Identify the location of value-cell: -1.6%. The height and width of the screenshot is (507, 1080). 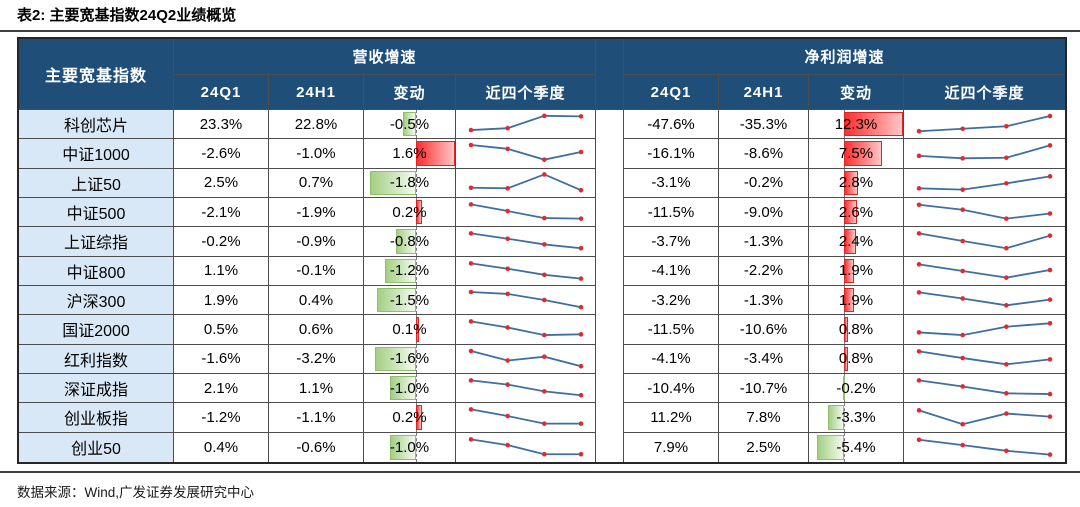
(221, 359).